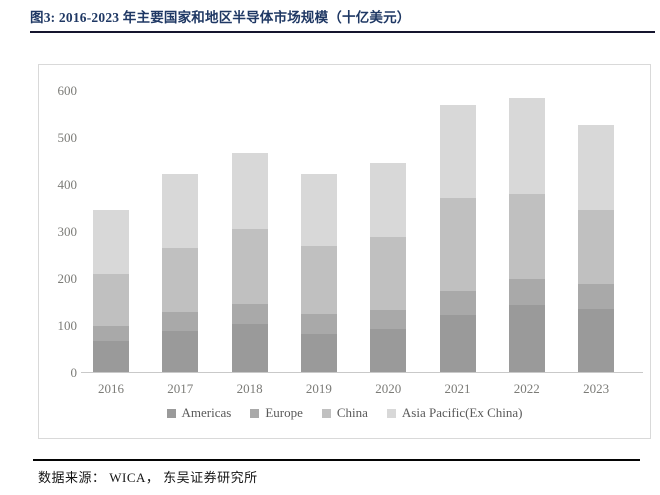 Image resolution: width=660 pixels, height=495 pixels. I want to click on figure-title: 图3: 2016-2023 年主要国家和地区半导体市场规模（十亿美元）, so click(220, 17).